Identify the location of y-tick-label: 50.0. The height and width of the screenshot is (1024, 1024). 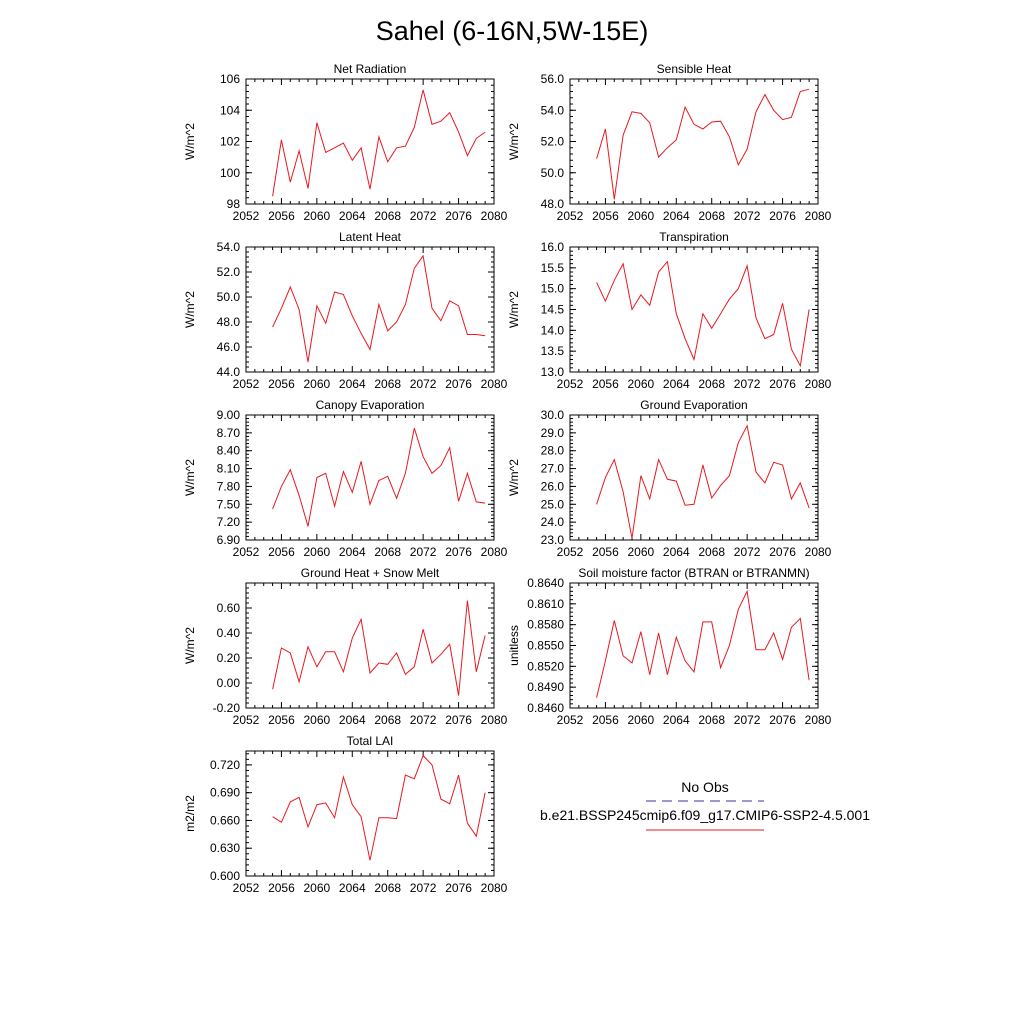
(553, 173).